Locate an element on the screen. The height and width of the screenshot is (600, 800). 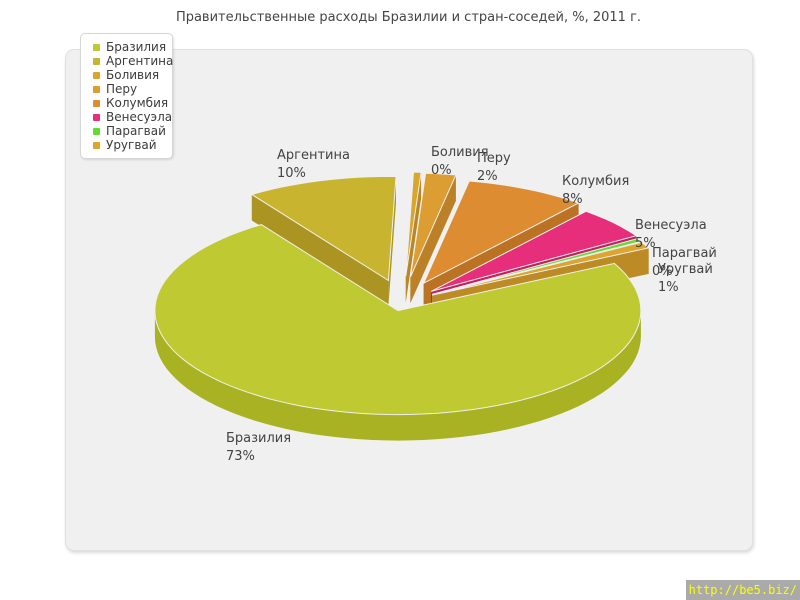
legend-item-brazil: Бразилия is located at coordinates (126, 47).